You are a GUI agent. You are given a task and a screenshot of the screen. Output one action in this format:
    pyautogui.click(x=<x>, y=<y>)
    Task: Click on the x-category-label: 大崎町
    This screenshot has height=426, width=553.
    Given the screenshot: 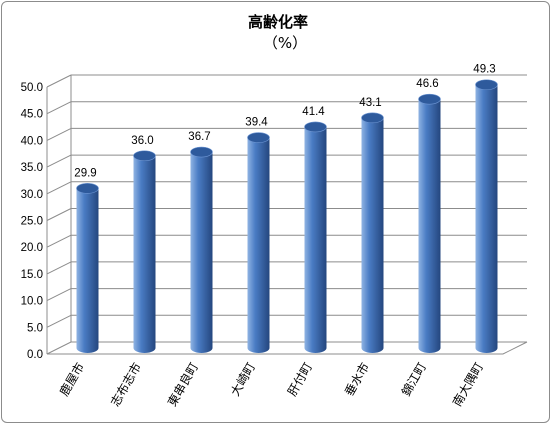 What is the action you would take?
    pyautogui.click(x=243, y=379)
    